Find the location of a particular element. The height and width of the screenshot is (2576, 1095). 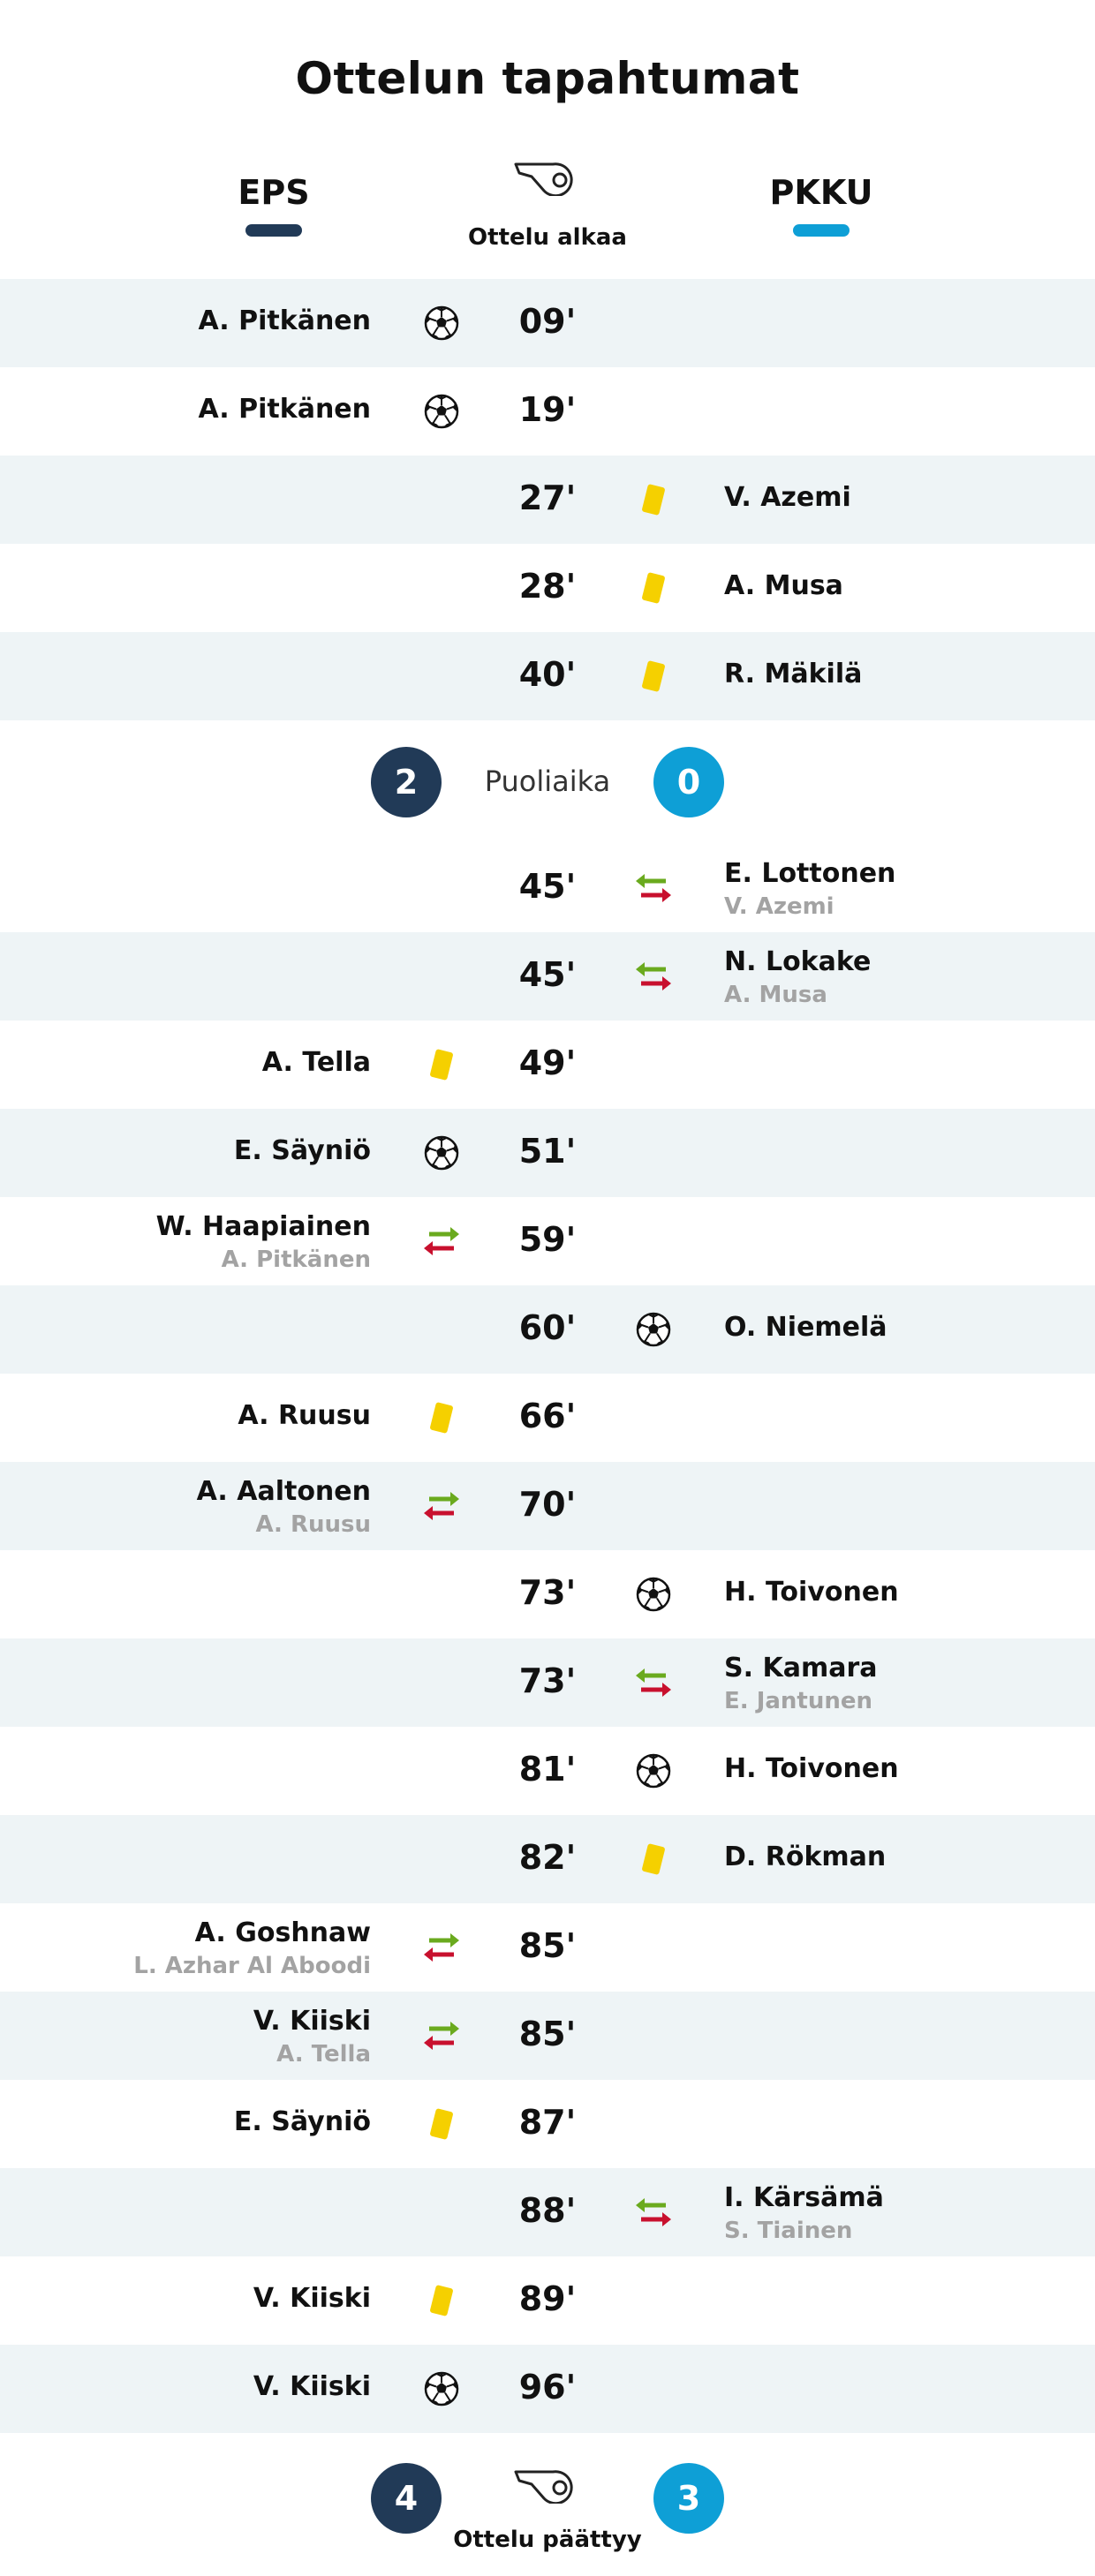

event-row: 73' H. Toivonen is located at coordinates (547, 1594).